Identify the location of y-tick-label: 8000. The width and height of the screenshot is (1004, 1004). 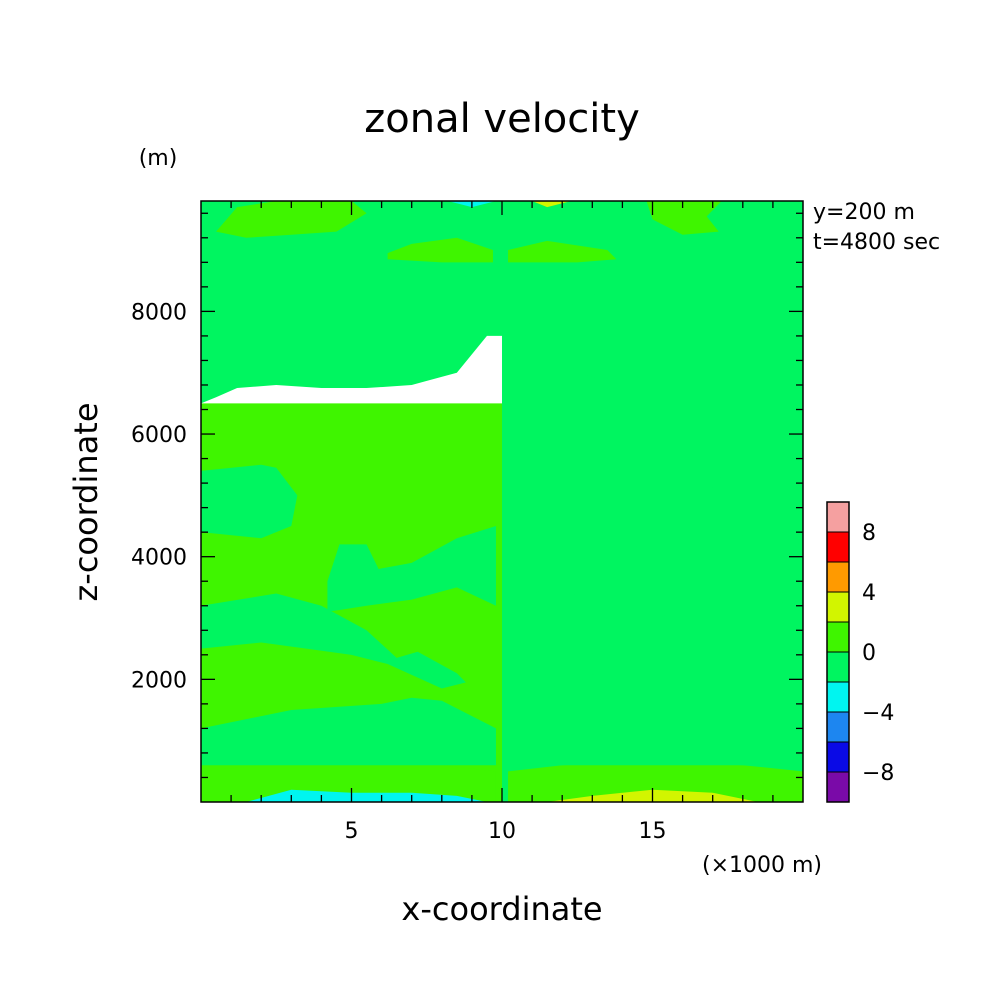
(159, 312).